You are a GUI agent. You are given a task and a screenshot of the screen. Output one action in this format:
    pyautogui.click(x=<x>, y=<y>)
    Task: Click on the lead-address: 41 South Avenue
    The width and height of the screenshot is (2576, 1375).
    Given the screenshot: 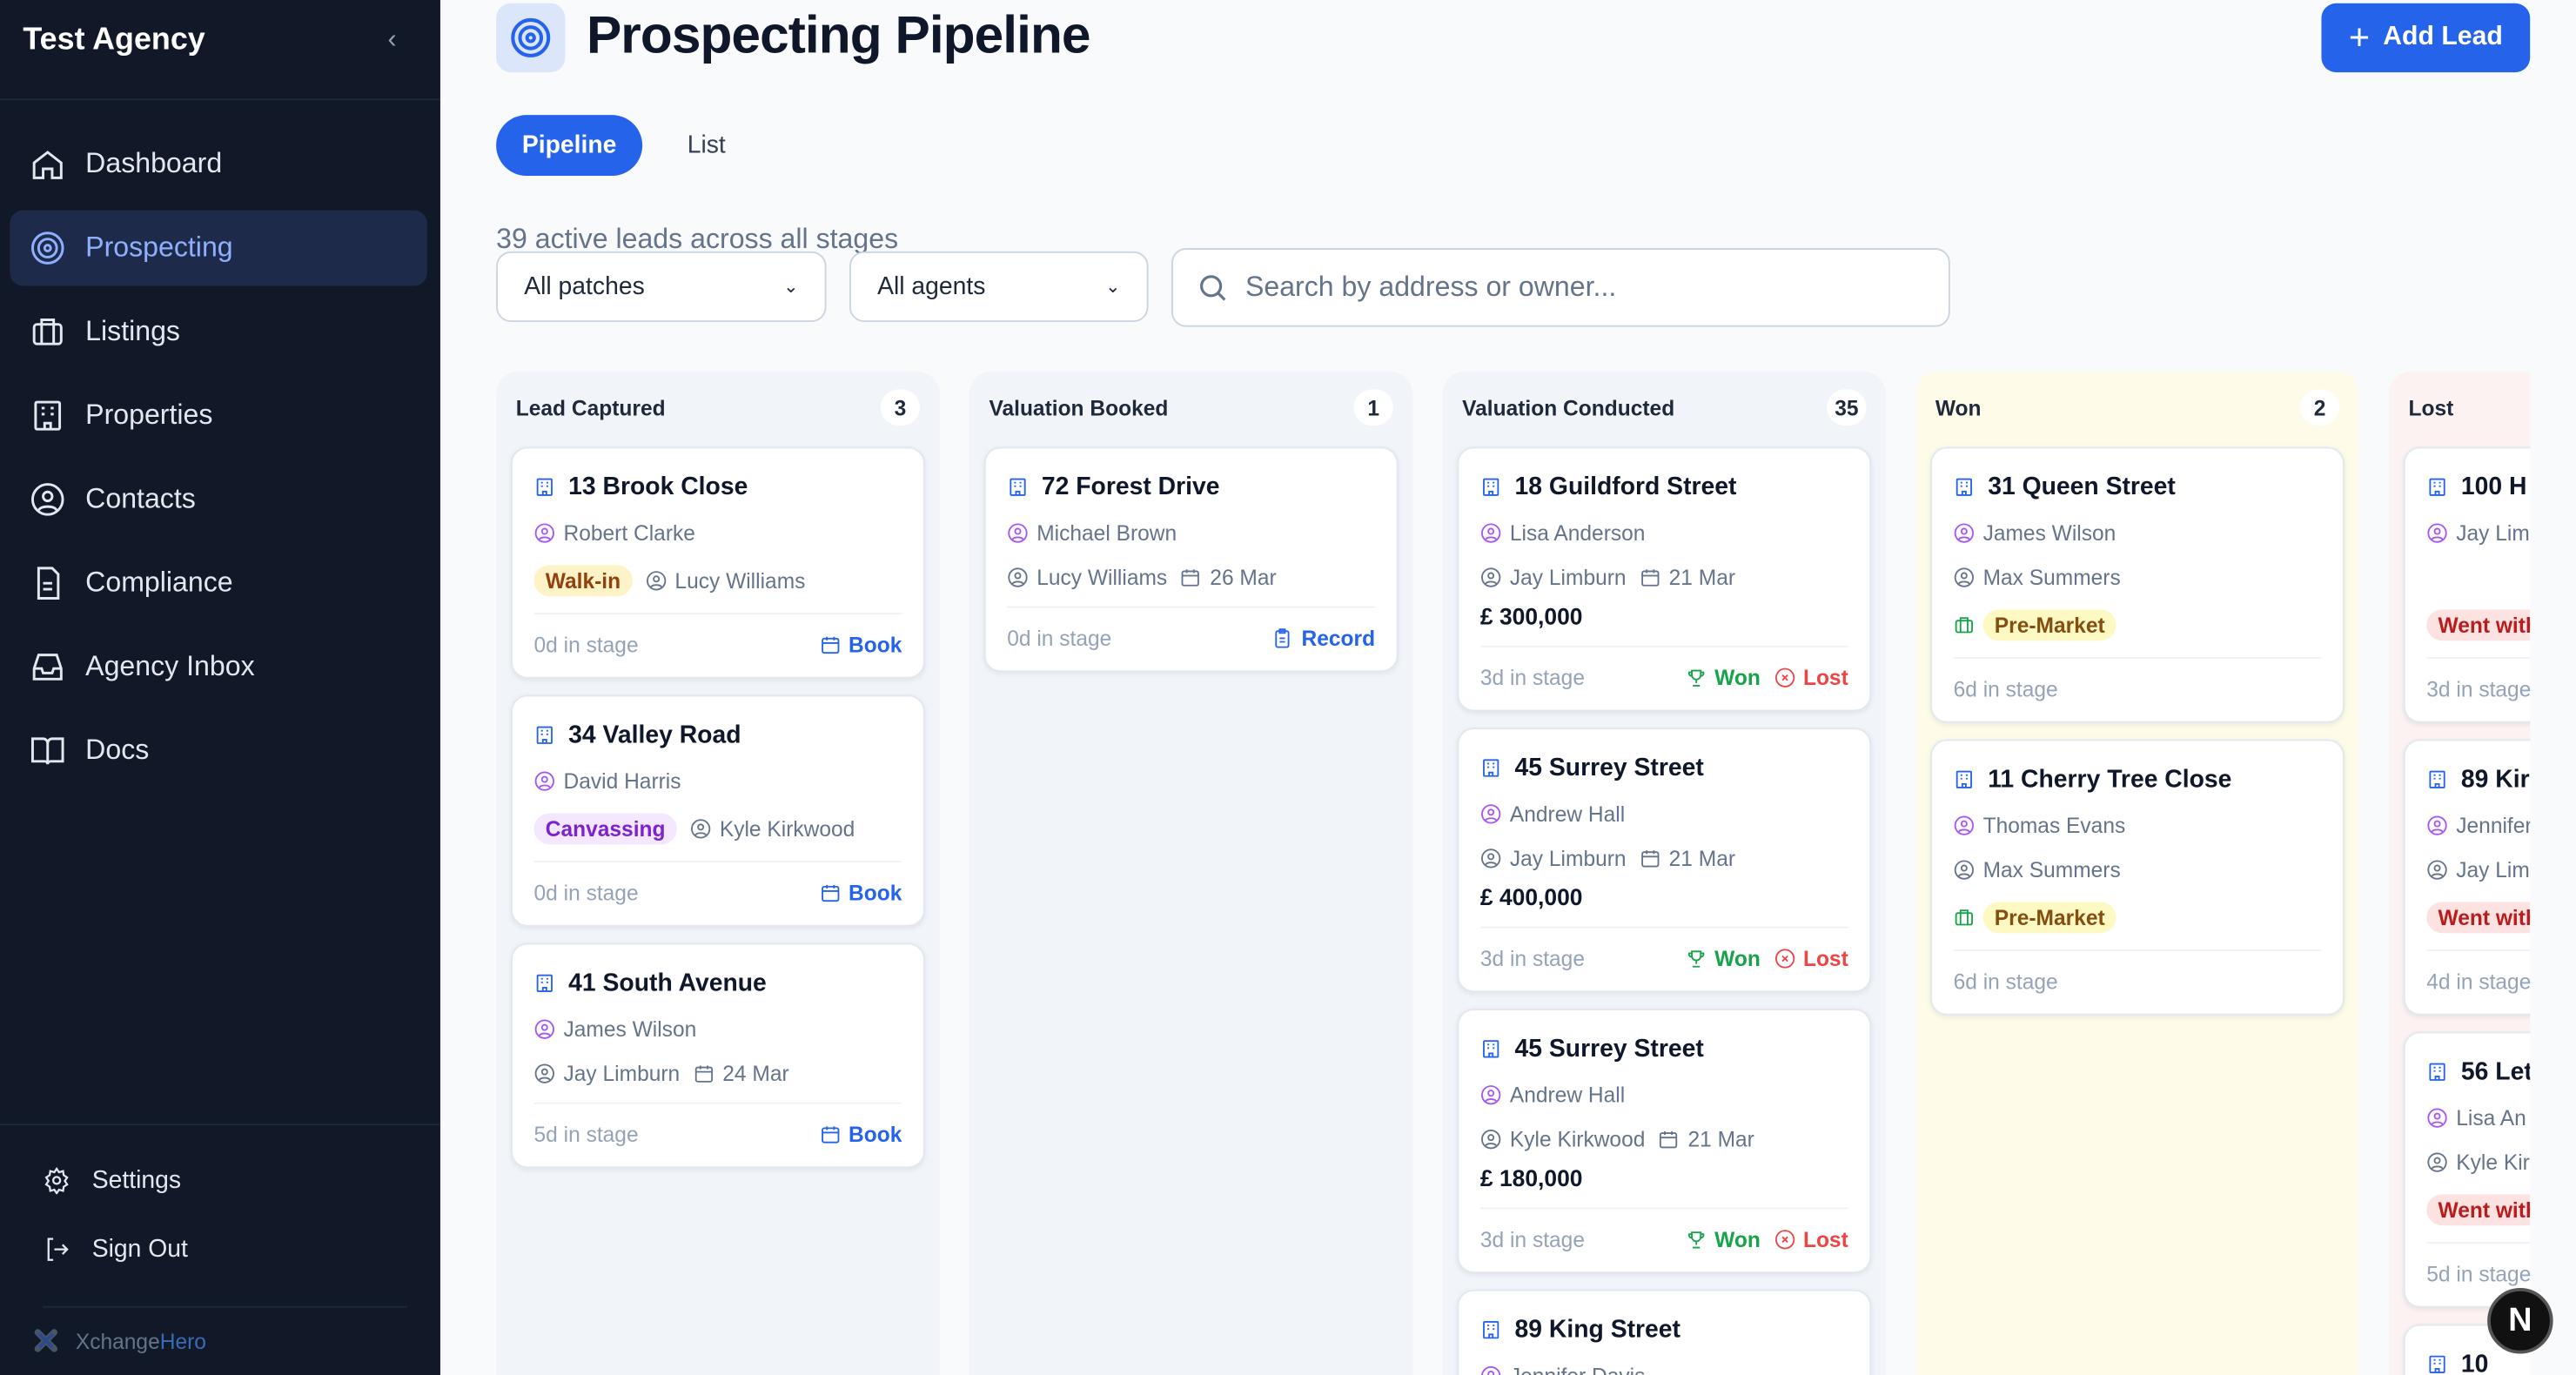 What is the action you would take?
    pyautogui.click(x=668, y=982)
    